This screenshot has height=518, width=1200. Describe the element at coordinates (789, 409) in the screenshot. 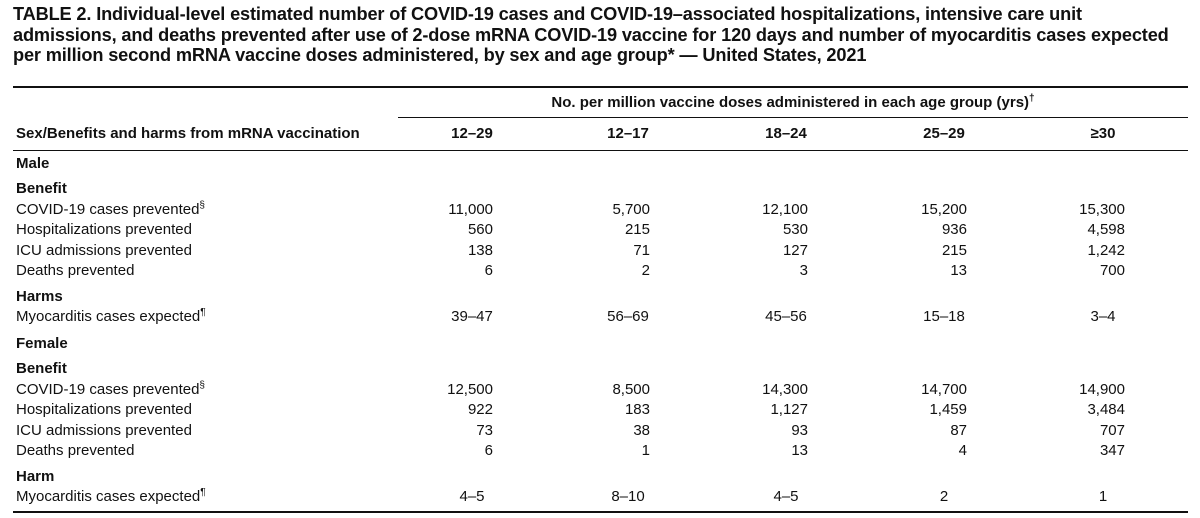

I see `table-cell: 1,127` at that location.